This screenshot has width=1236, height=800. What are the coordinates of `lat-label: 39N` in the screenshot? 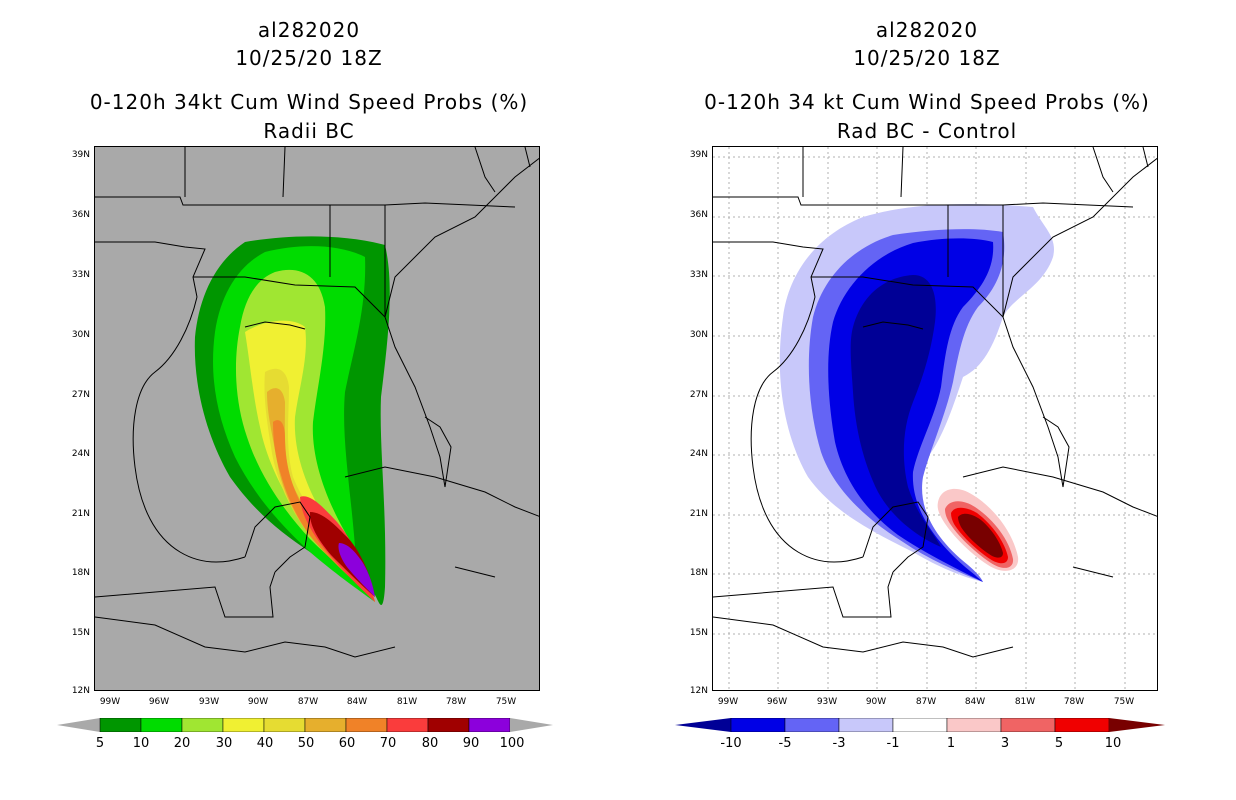 It's located at (698, 155).